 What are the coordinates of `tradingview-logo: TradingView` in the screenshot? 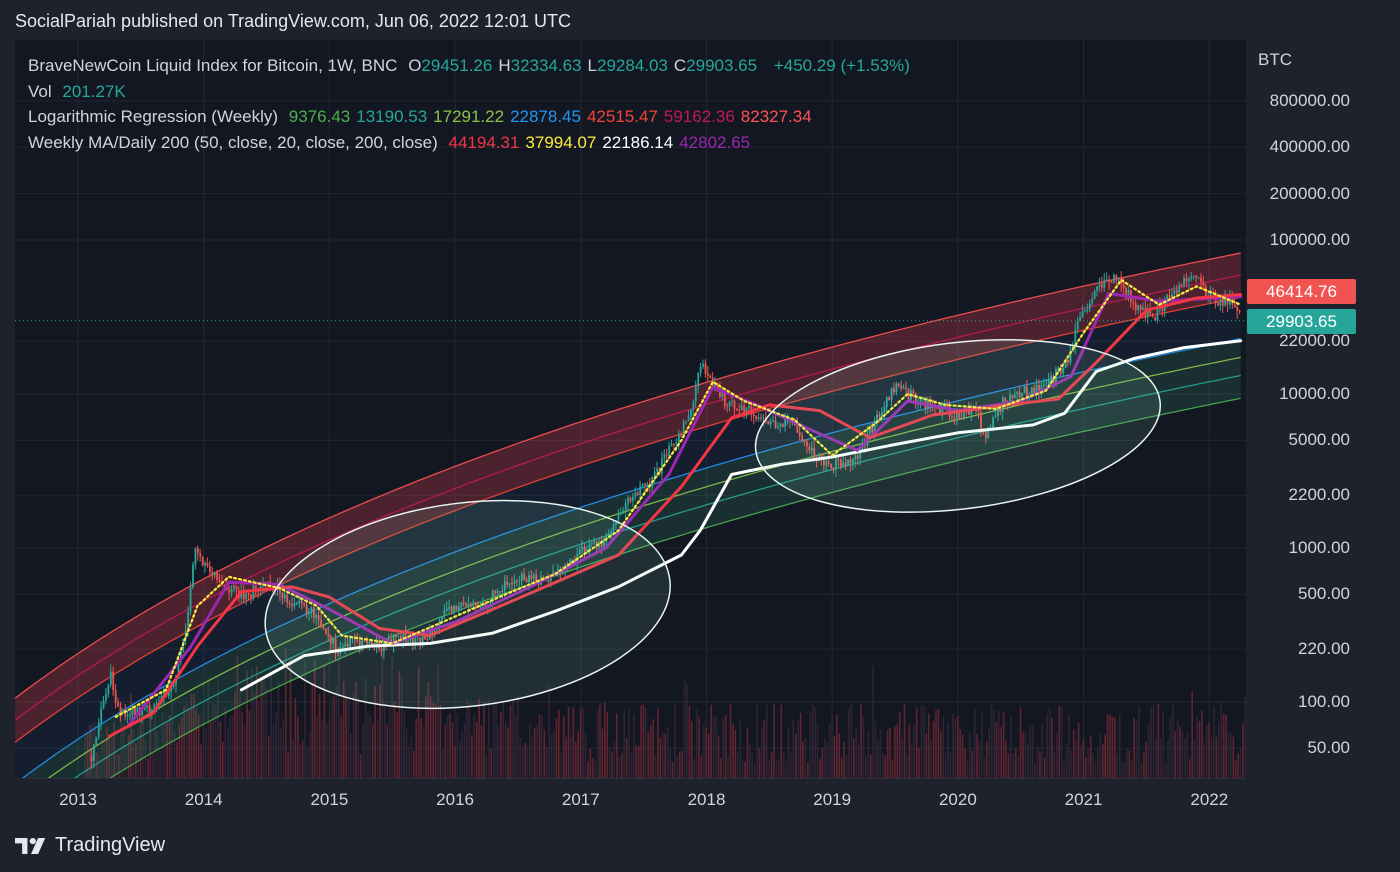 It's located at (90, 845).